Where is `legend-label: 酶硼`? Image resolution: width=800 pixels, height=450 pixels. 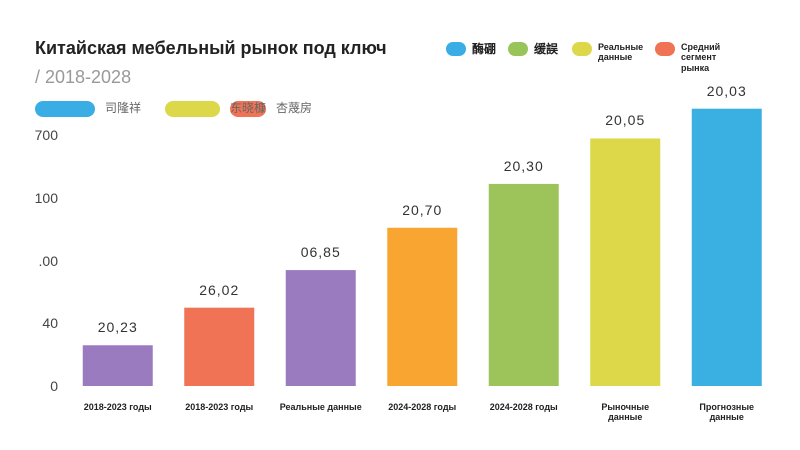
legend-label: 酶硼 is located at coordinates (484, 49).